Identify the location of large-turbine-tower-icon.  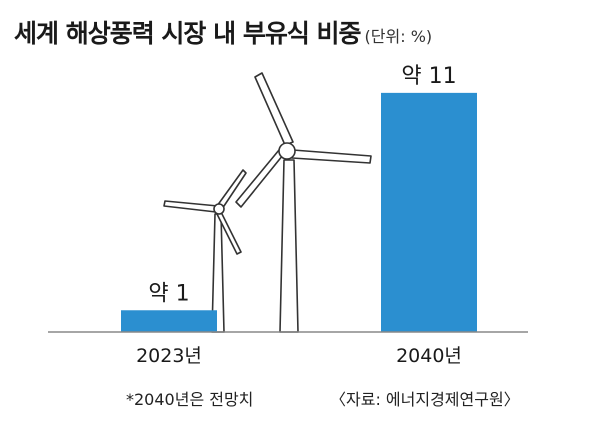
(289, 246).